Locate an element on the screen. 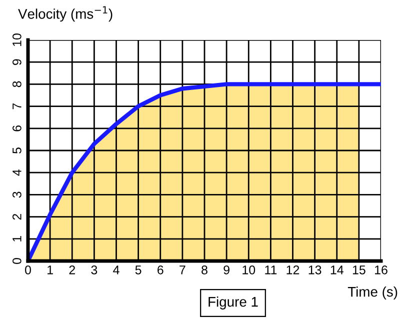  y-axis-title: Velocity (ms$^{−1}$) is located at coordinates (65, 14).